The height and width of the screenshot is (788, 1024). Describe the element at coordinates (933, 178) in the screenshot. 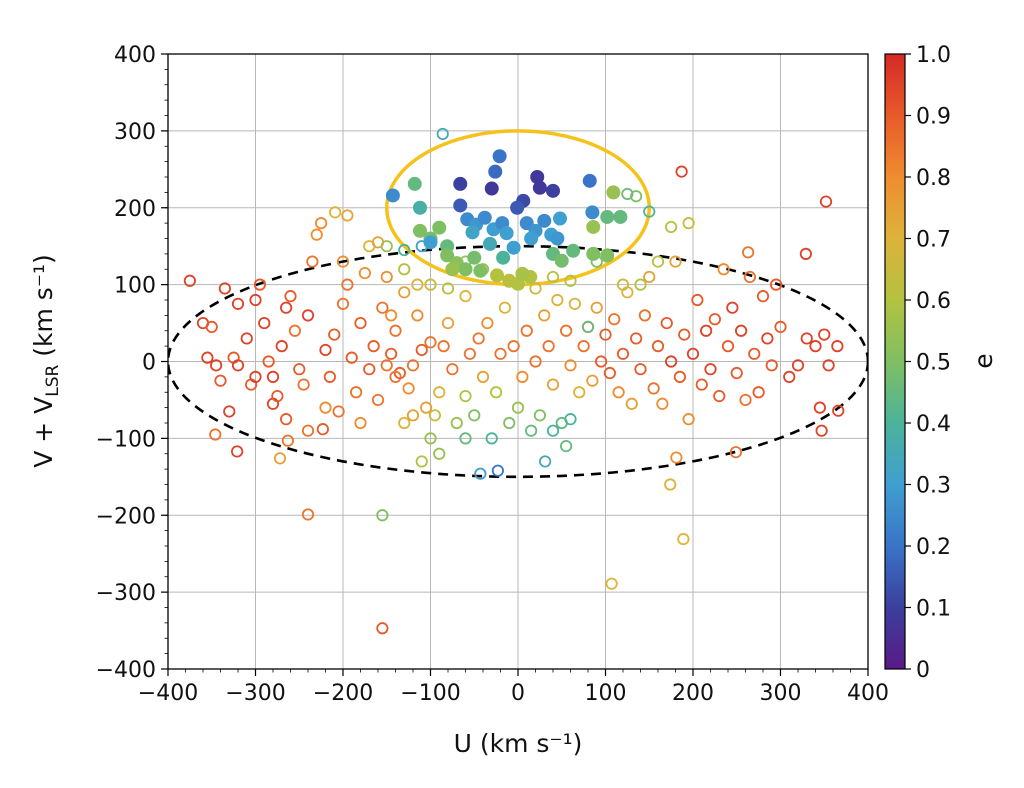

I see `colorbar-tick-label: 0.8` at that location.